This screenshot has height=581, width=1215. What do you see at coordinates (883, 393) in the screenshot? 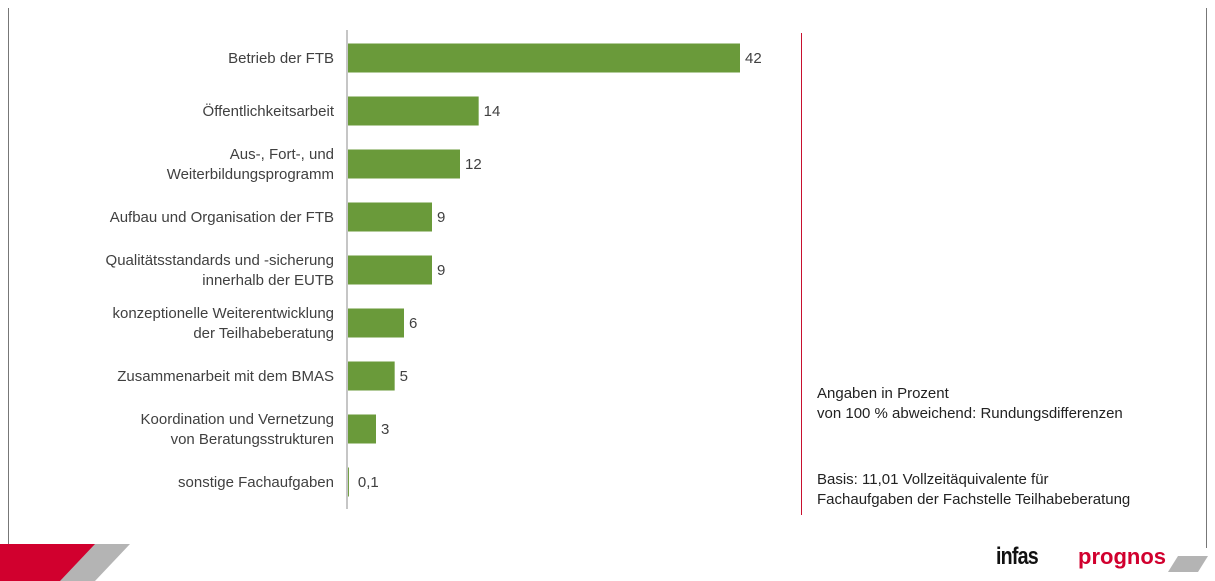
I see `unit-note-line-1: Angaben in Prozent` at bounding box center [883, 393].